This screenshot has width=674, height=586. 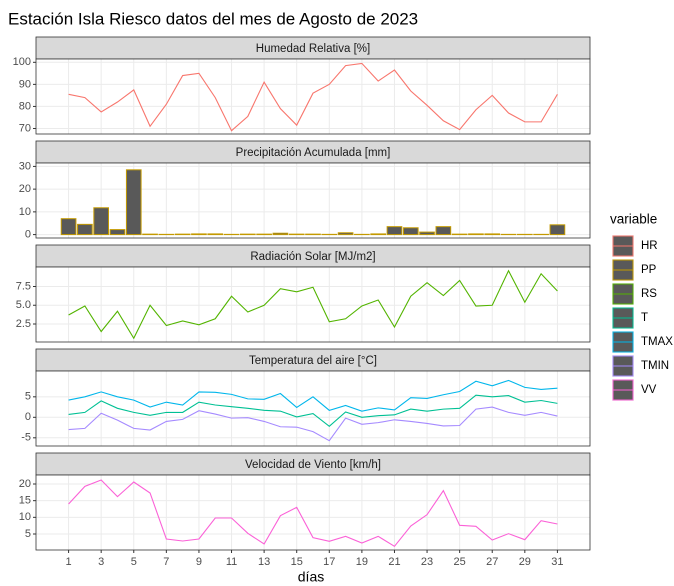 What do you see at coordinates (231, 562) in the screenshot?
I see `x-tick-label: 11` at bounding box center [231, 562].